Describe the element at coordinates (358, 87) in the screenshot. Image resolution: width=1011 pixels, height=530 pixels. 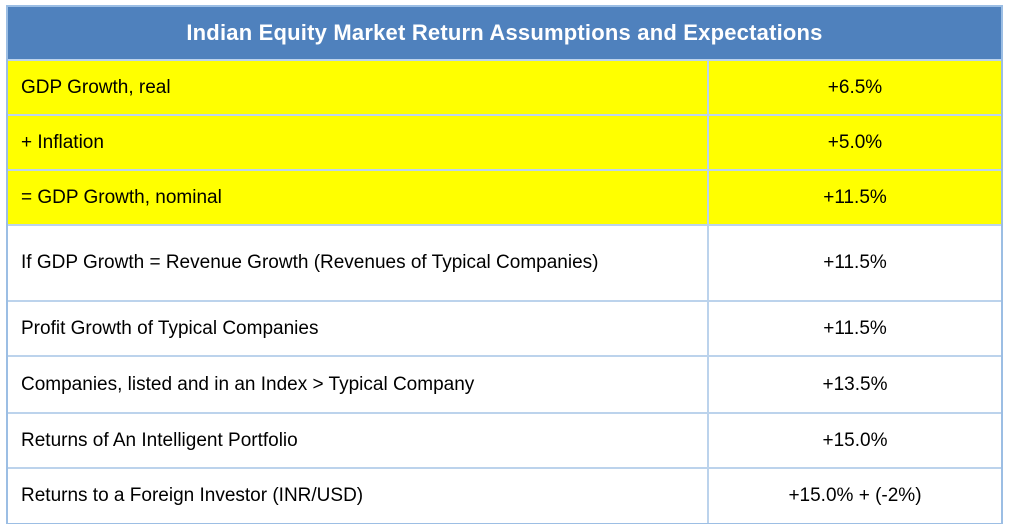
I see `row-label-cell: GDP Growth, real` at that location.